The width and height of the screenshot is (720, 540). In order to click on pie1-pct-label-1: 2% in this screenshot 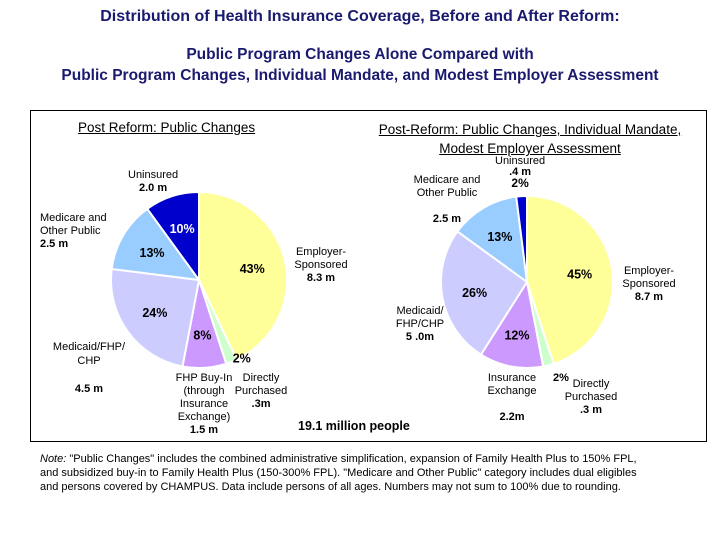, I will do `click(242, 359)`.